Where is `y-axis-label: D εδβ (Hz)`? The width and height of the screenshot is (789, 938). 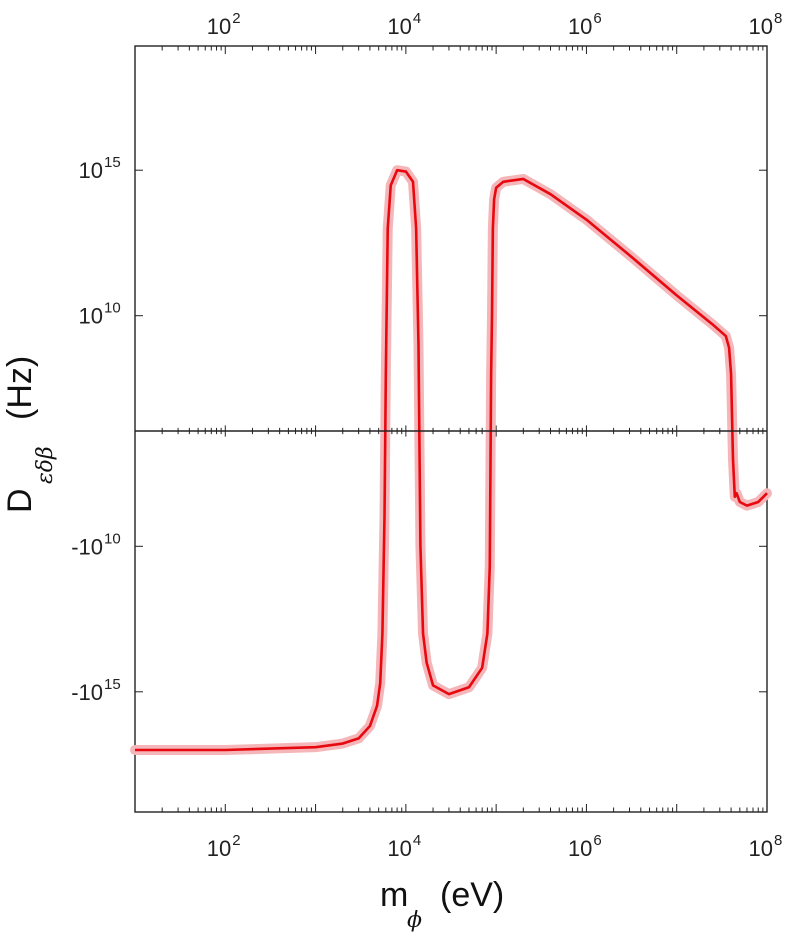 y-axis-label: D εδβ (Hz) is located at coordinates (29, 434).